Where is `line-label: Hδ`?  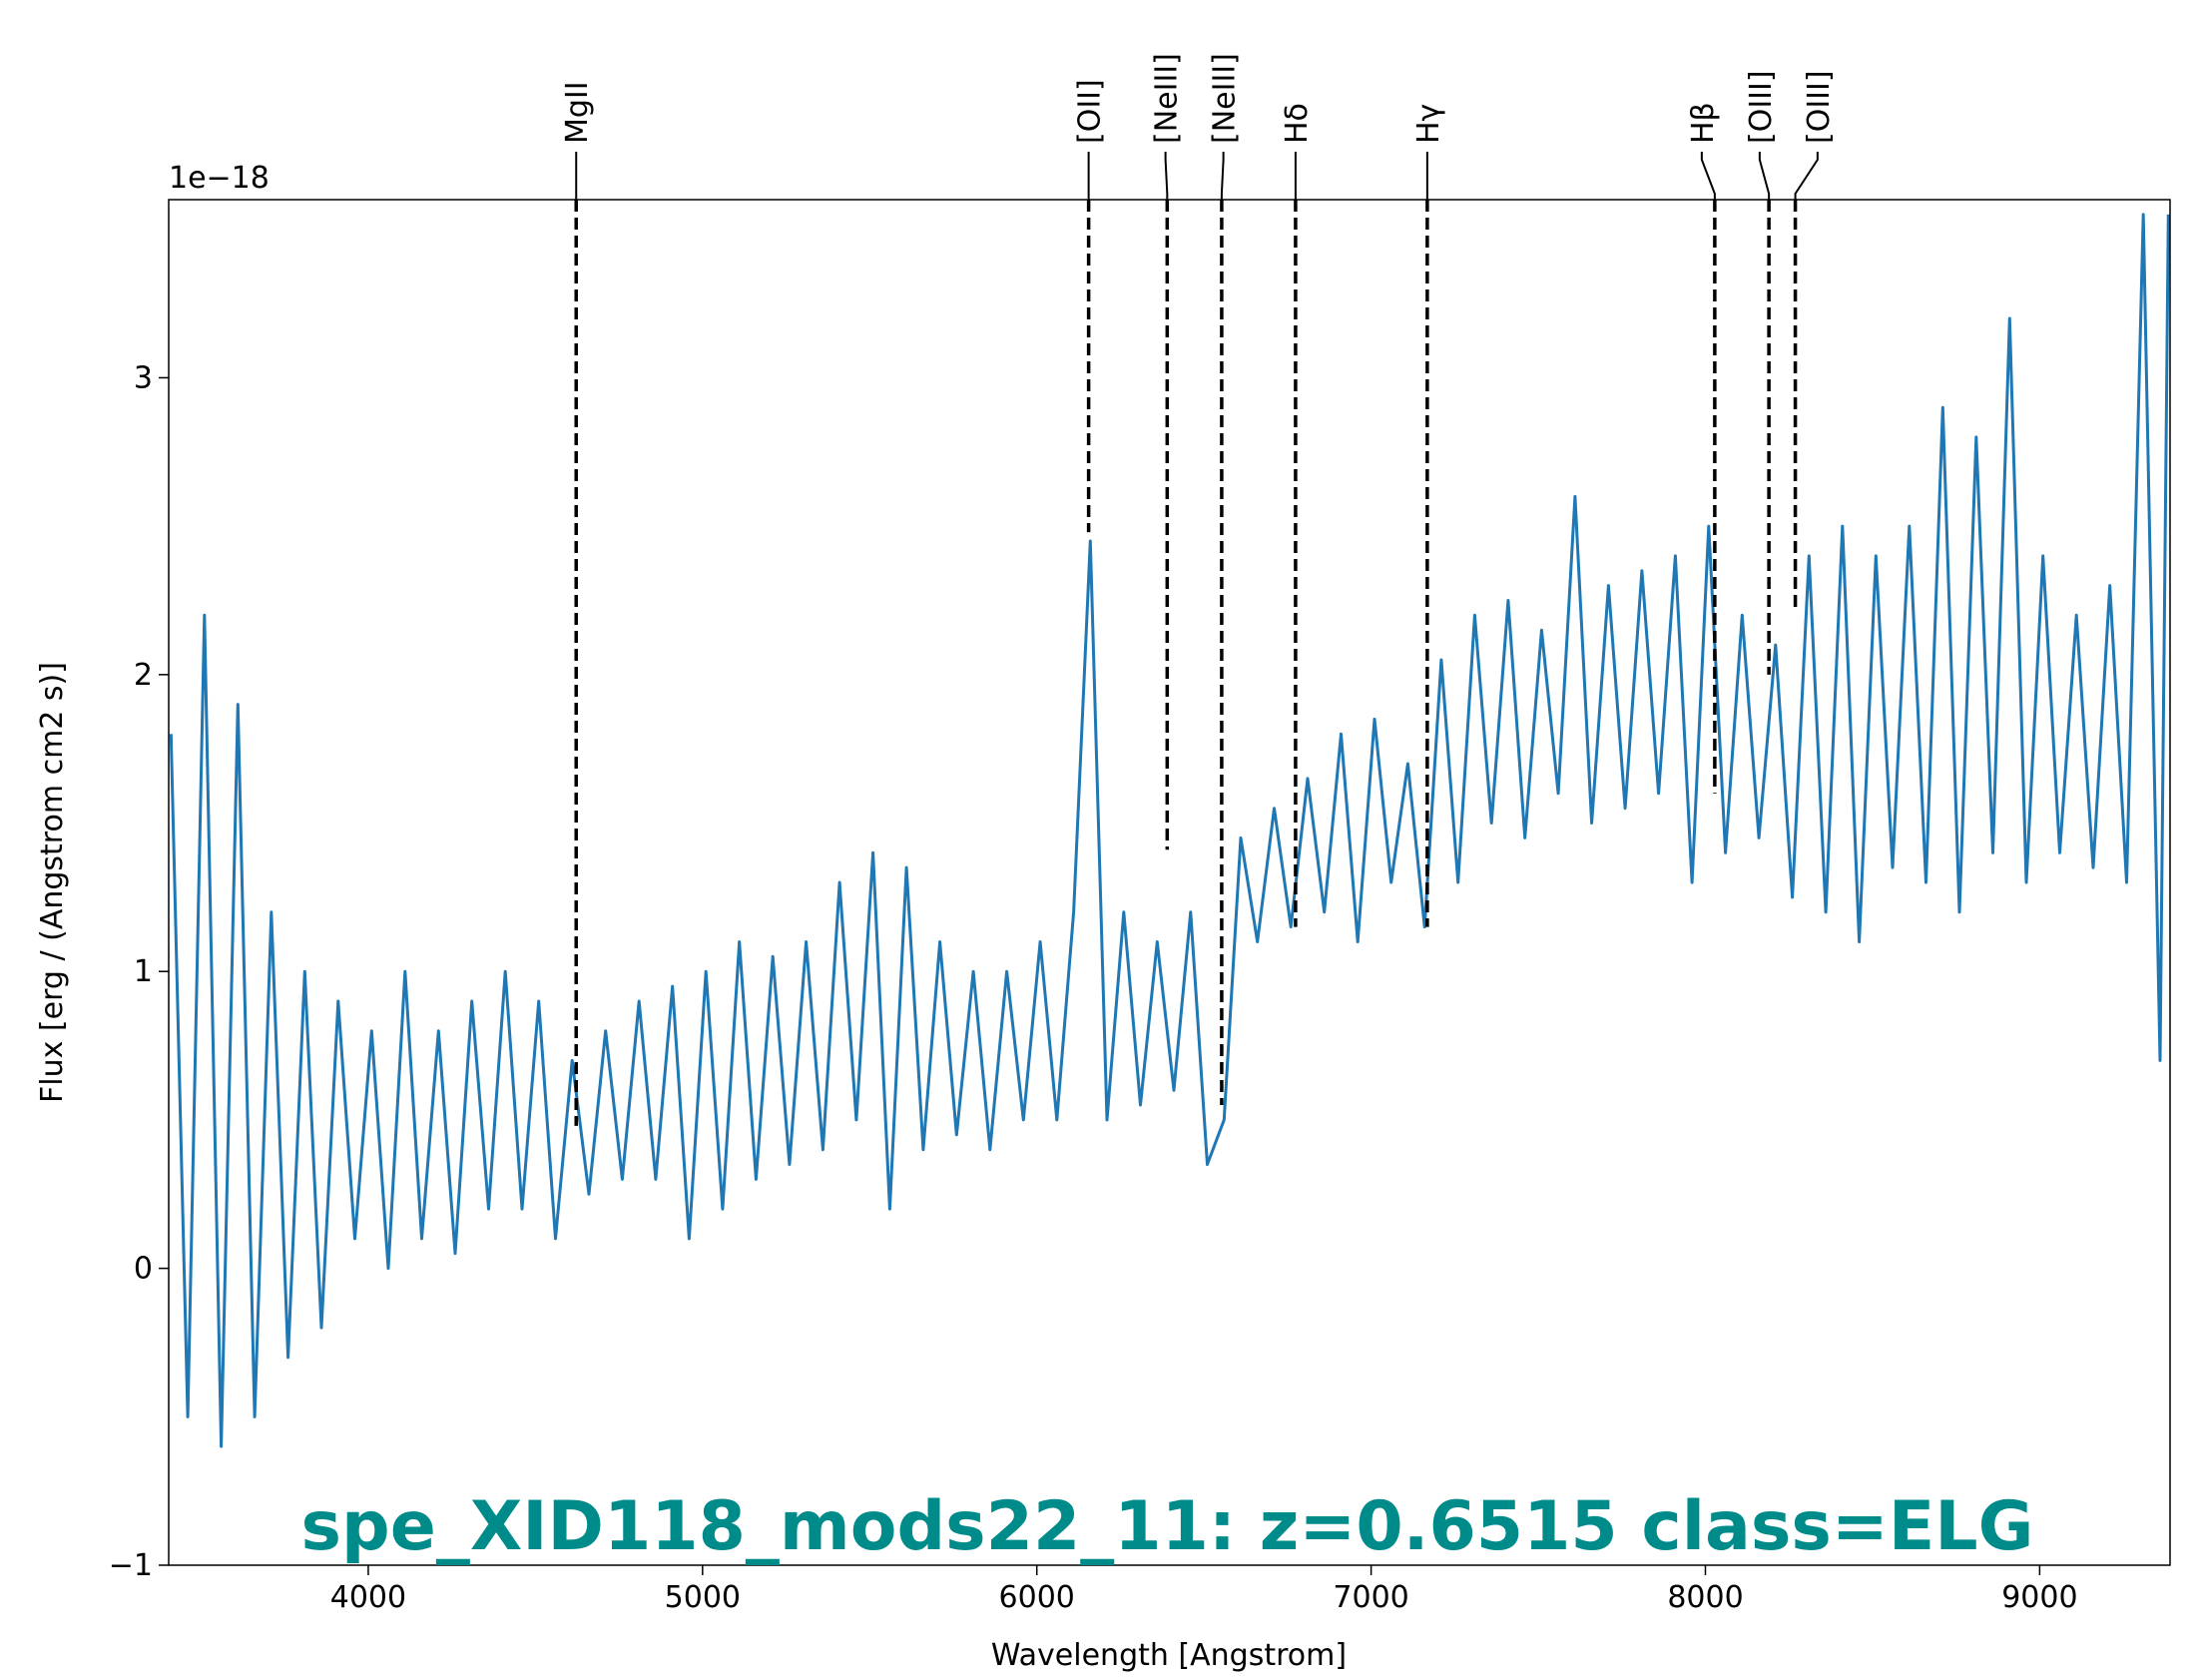 line-label: Hδ is located at coordinates (1297, 123).